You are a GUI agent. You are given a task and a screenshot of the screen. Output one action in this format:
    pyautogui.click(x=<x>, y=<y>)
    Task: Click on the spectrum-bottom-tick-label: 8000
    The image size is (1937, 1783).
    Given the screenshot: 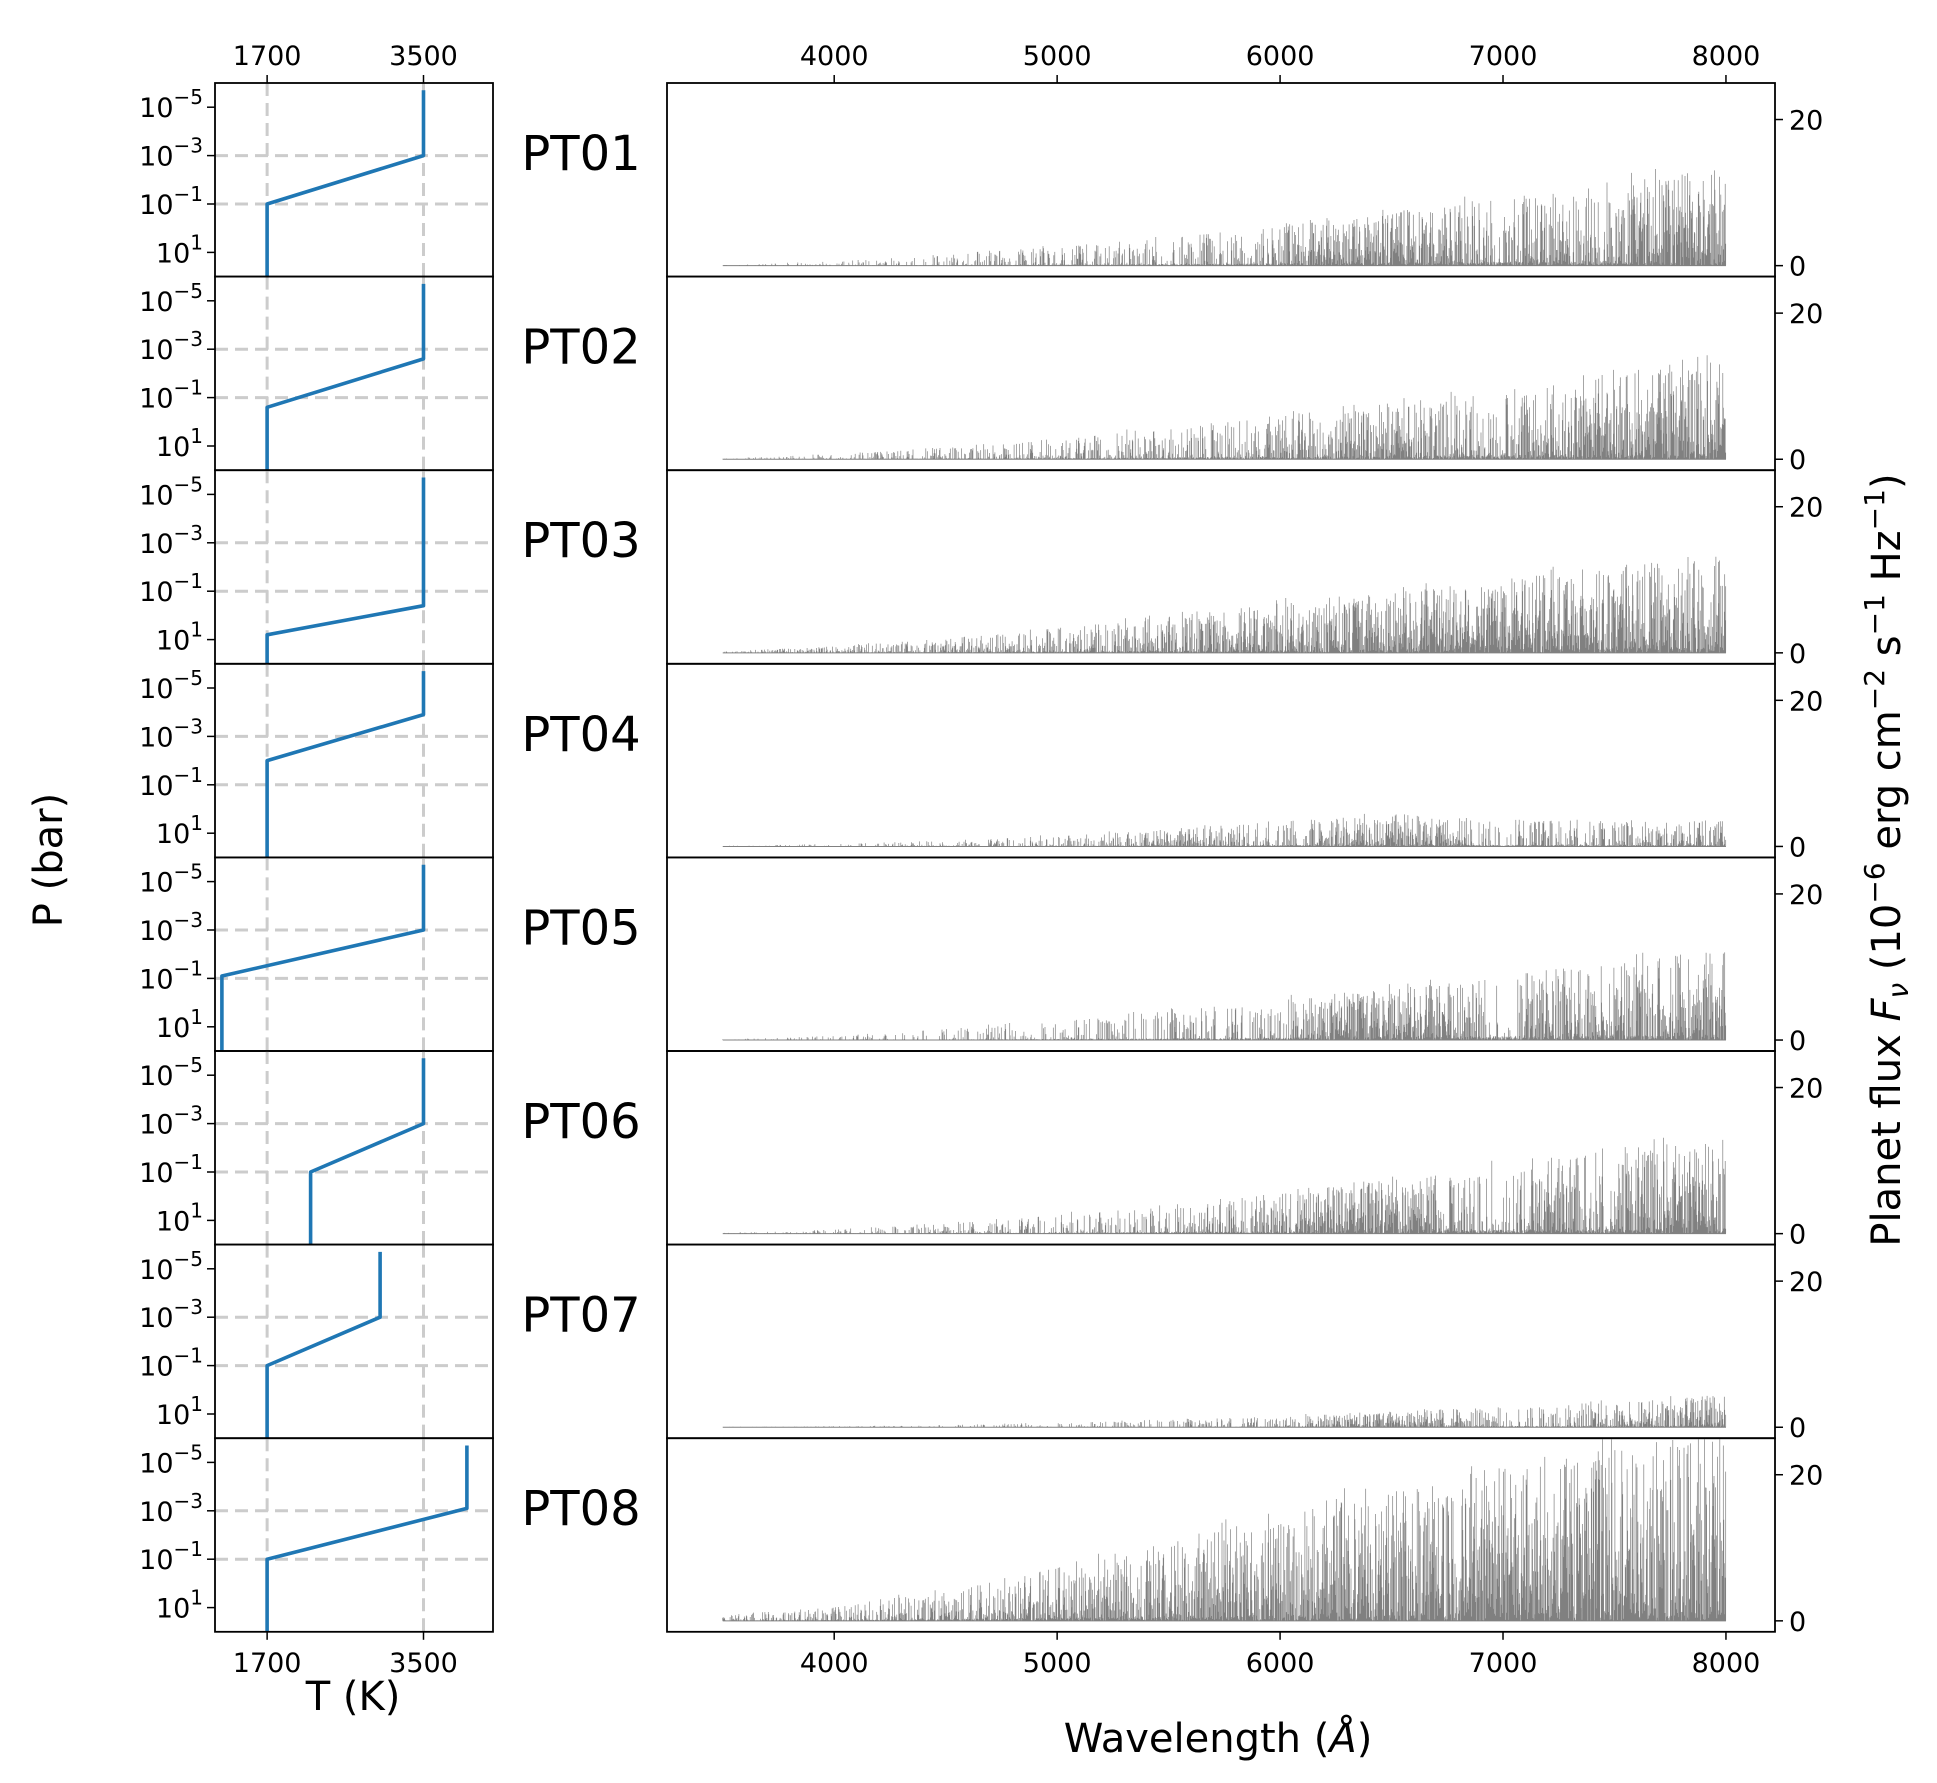 What is the action you would take?
    pyautogui.click(x=1726, y=1663)
    